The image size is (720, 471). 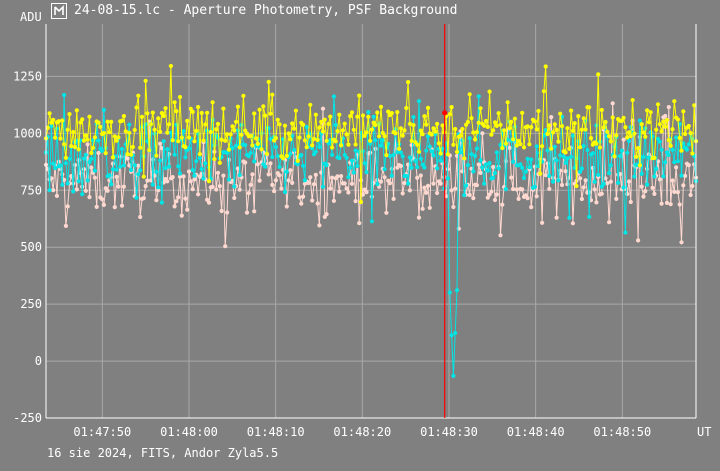 I want to click on y-tick-label: 1250, so click(x=27, y=76).